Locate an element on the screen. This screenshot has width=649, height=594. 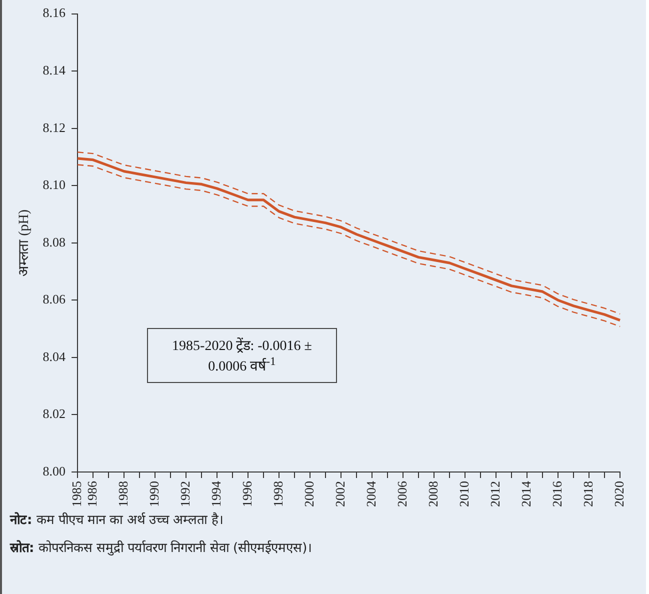
x-tick-label: 2014 is located at coordinates (526, 493).